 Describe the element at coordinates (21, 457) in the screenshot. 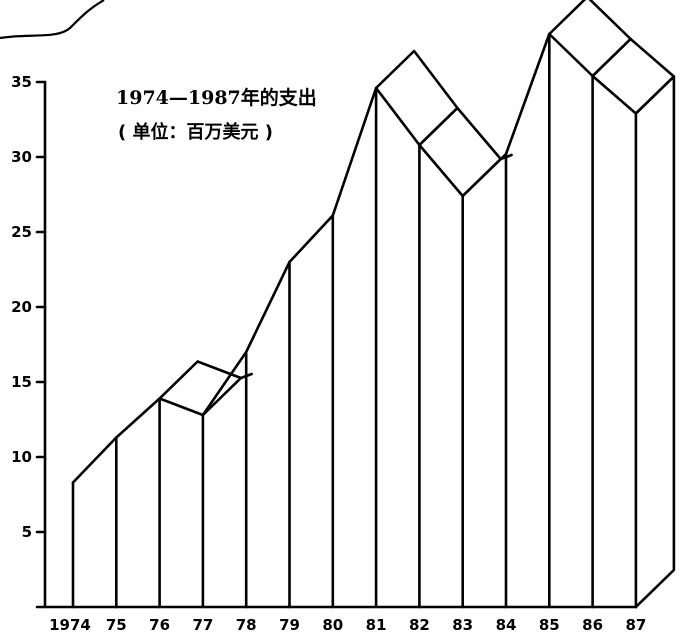

I see `y-tick-label: 10` at that location.